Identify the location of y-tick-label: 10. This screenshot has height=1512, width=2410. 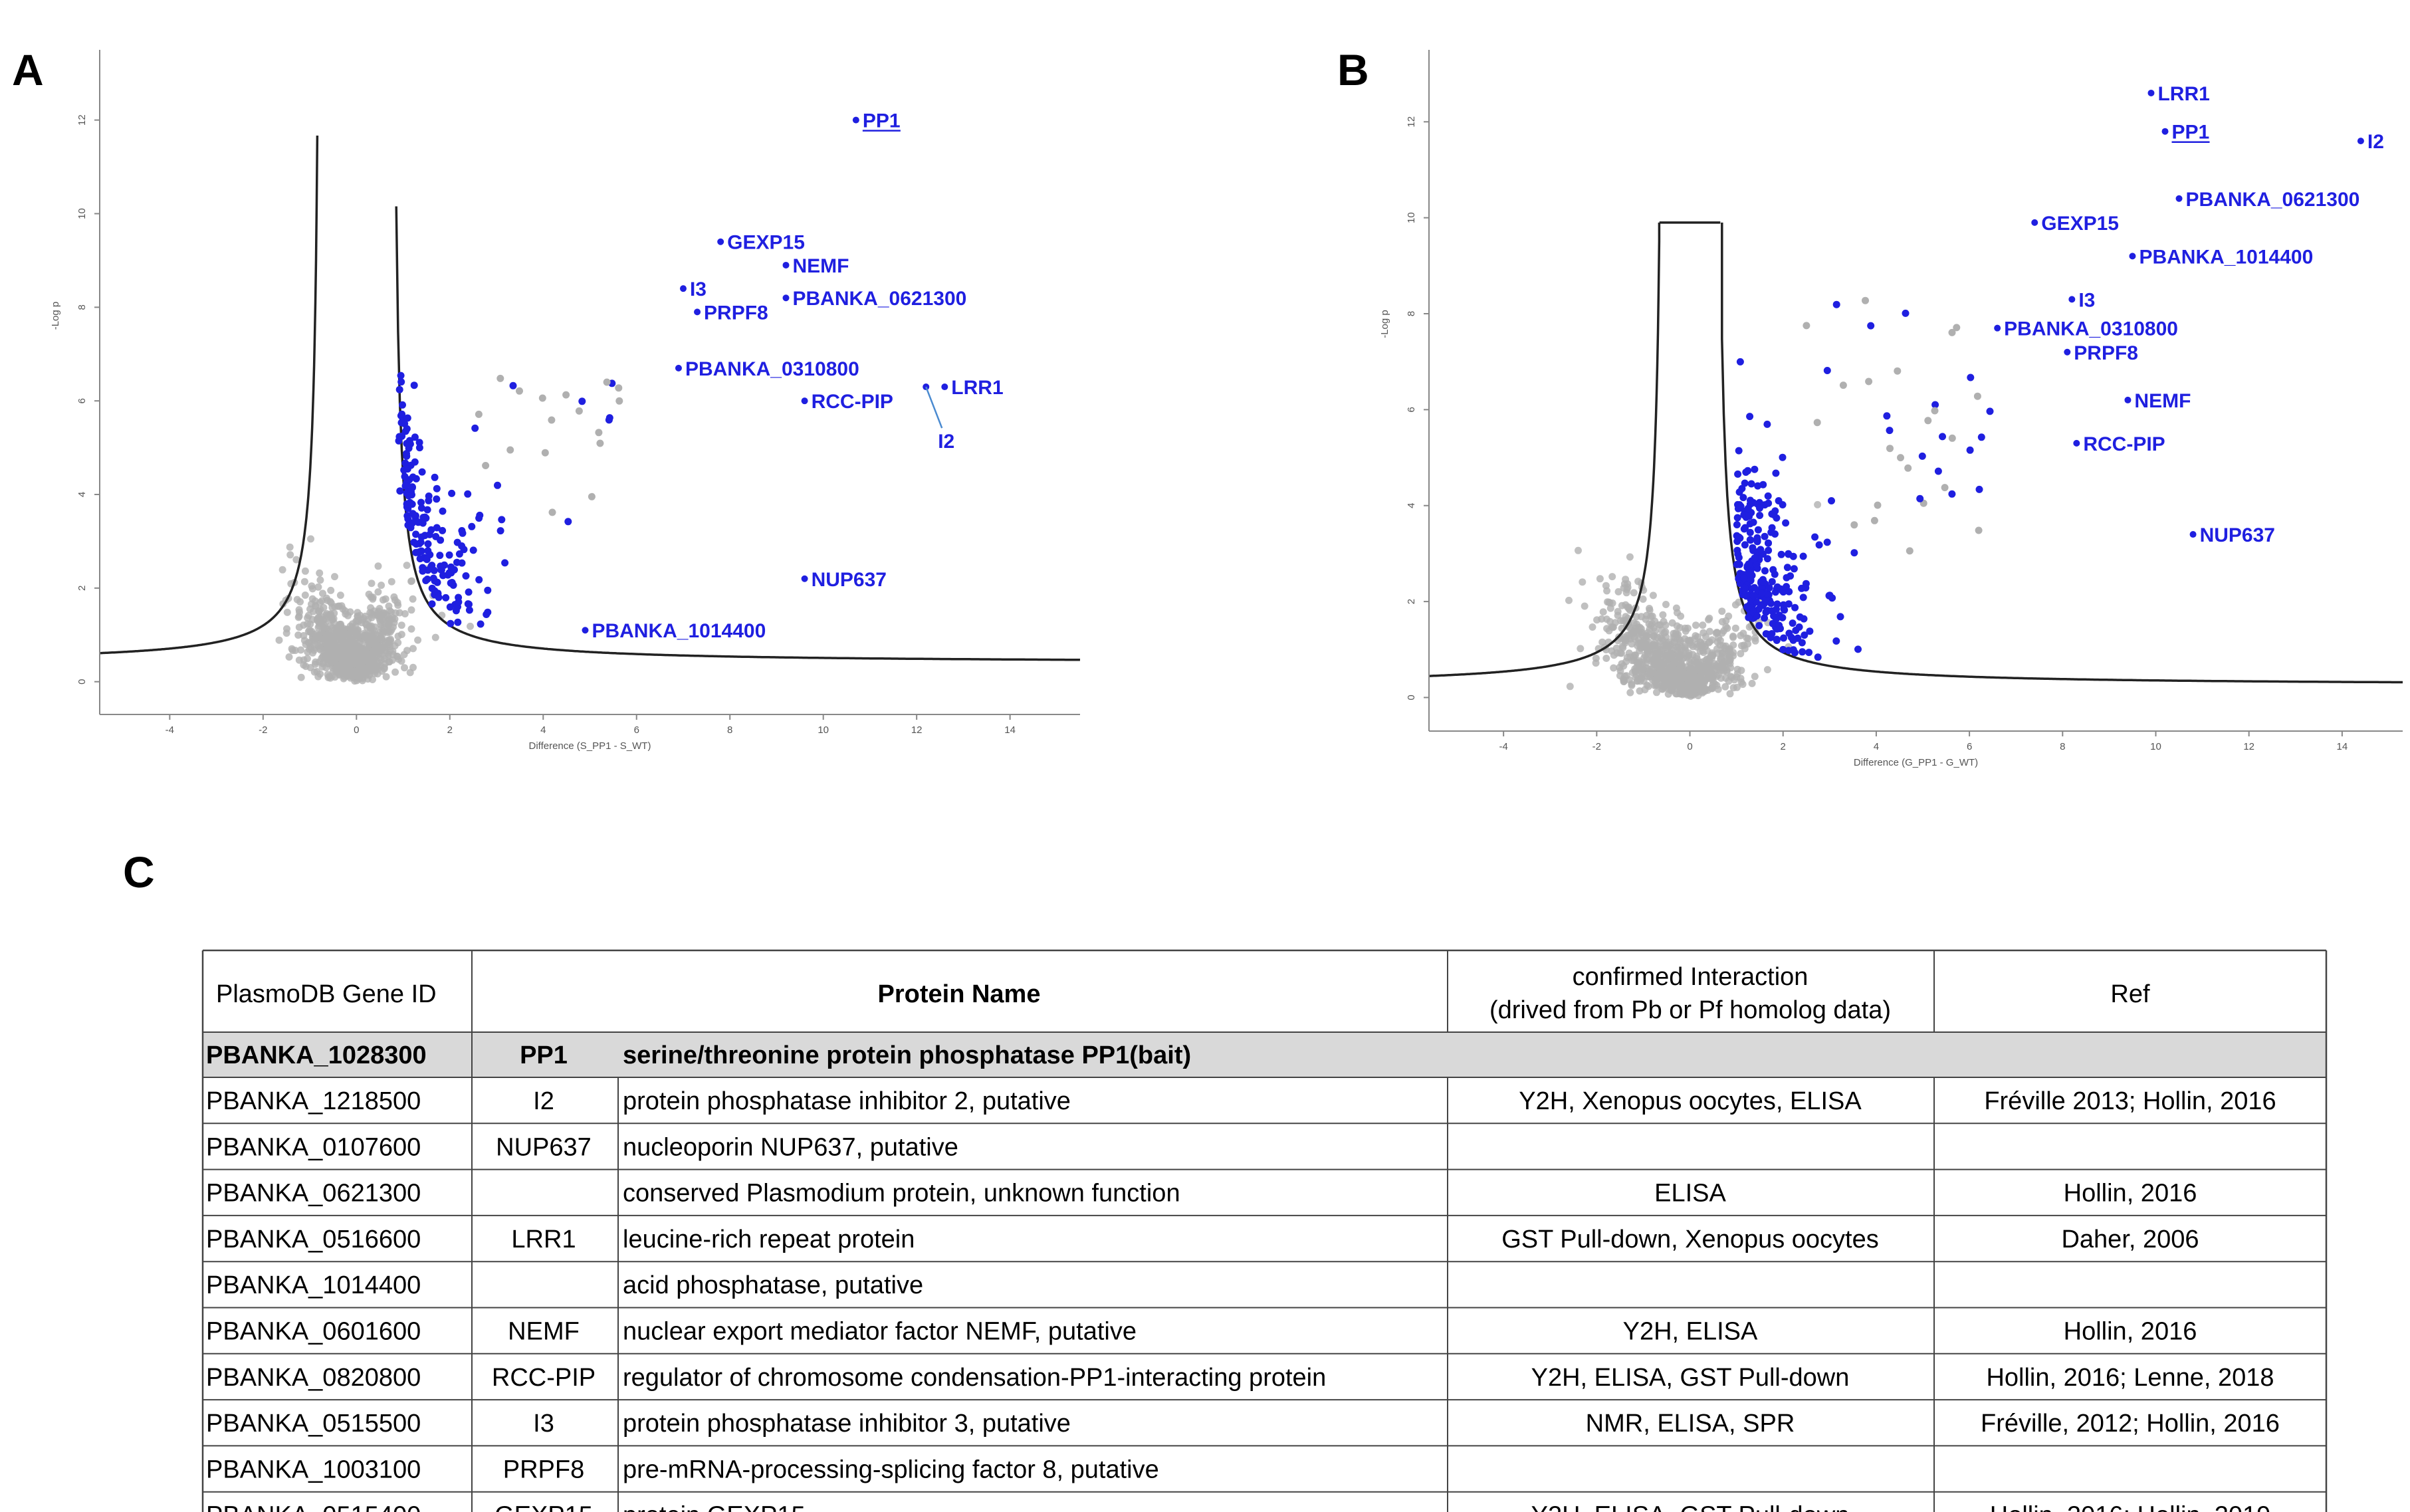
(1411, 217).